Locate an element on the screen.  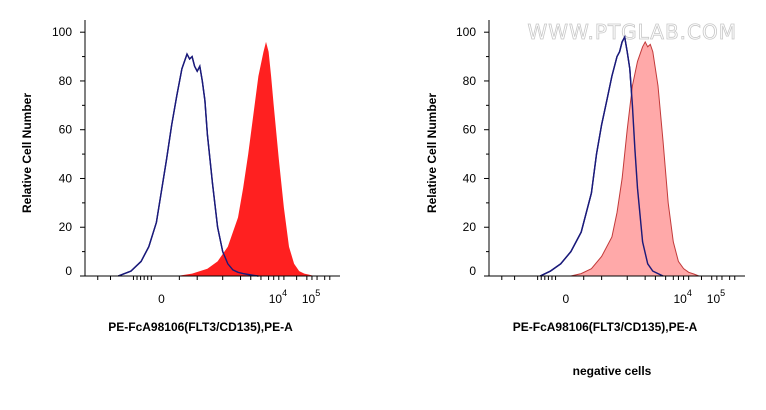
panel-caption: negative cells is located at coordinates (612, 371).